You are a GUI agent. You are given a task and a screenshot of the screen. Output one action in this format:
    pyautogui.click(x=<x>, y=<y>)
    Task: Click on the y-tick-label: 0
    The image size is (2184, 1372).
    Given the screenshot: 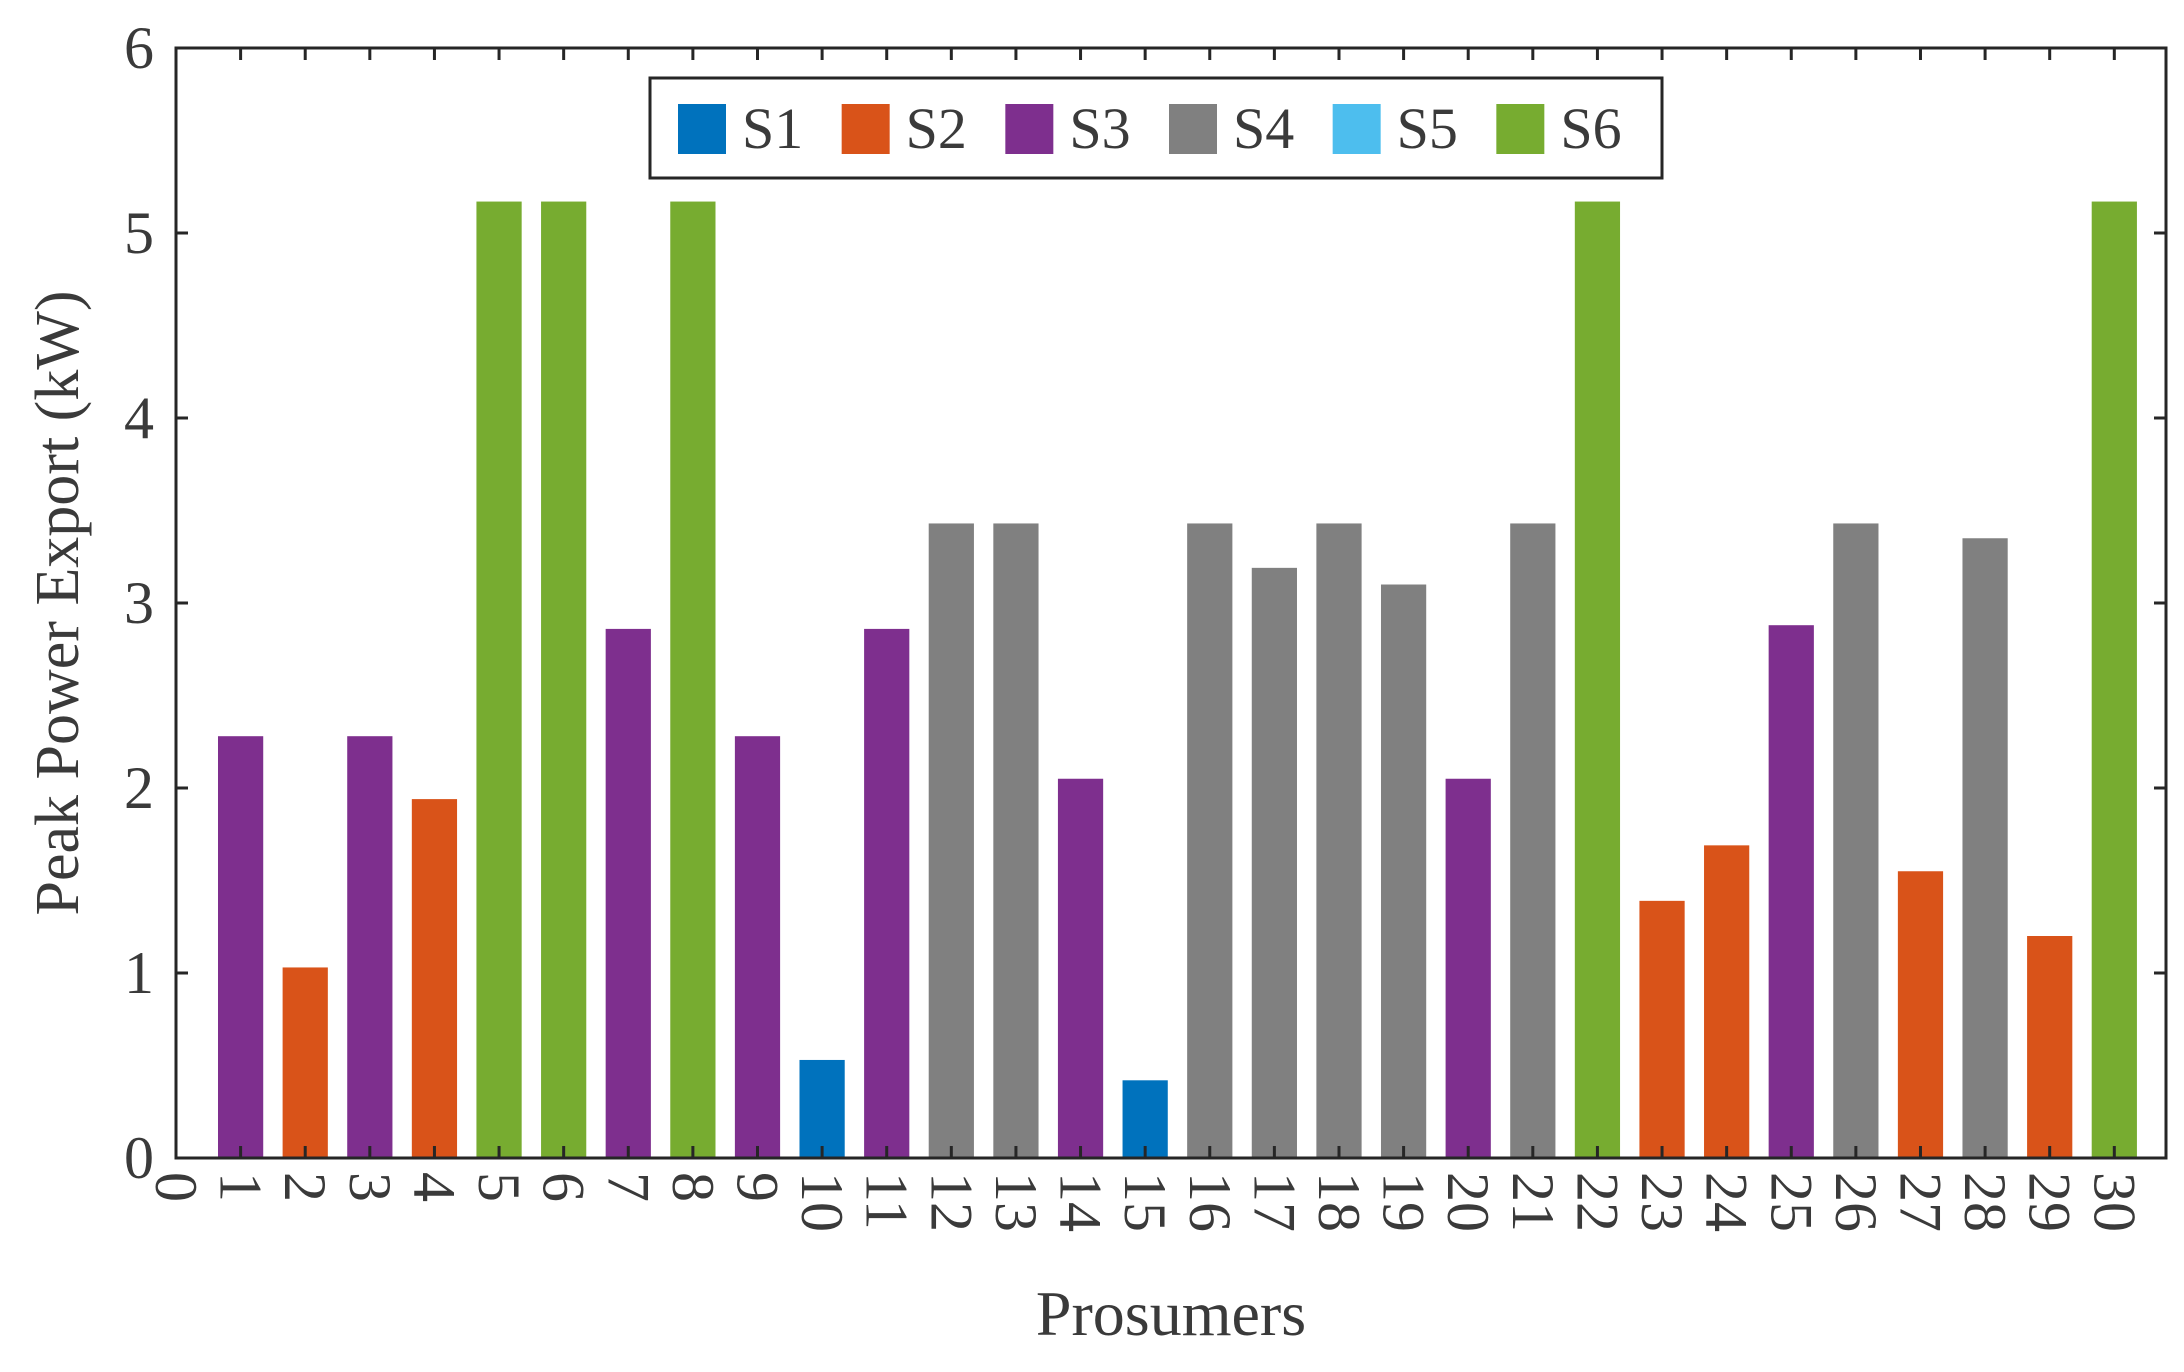 What is the action you would take?
    pyautogui.click(x=139, y=1158)
    